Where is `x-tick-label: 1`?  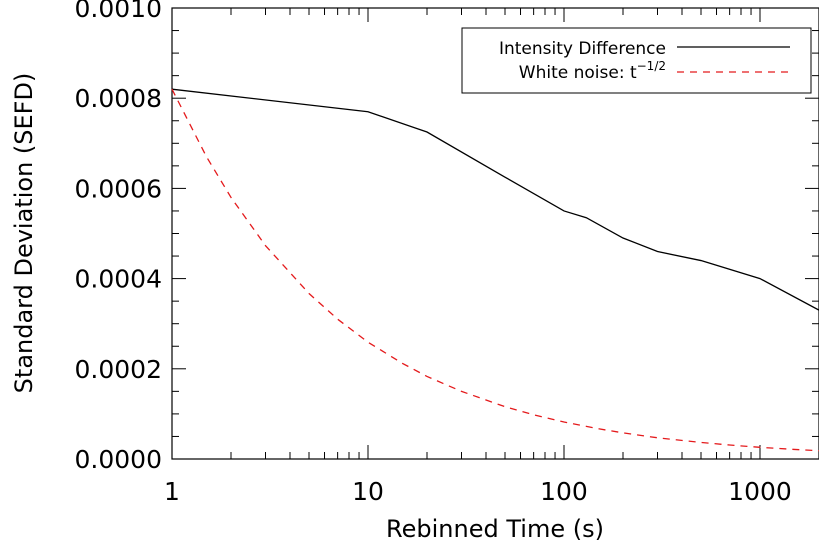
x-tick-label: 1 is located at coordinates (172, 491).